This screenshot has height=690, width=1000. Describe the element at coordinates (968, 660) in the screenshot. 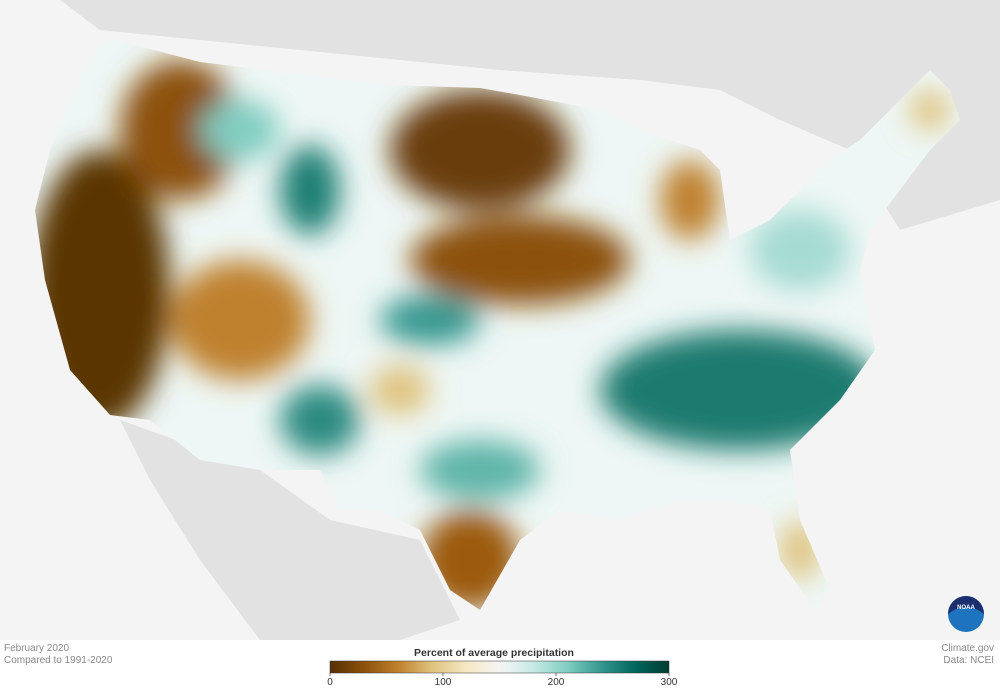

I see `credit-data: Data: NCEI` at that location.